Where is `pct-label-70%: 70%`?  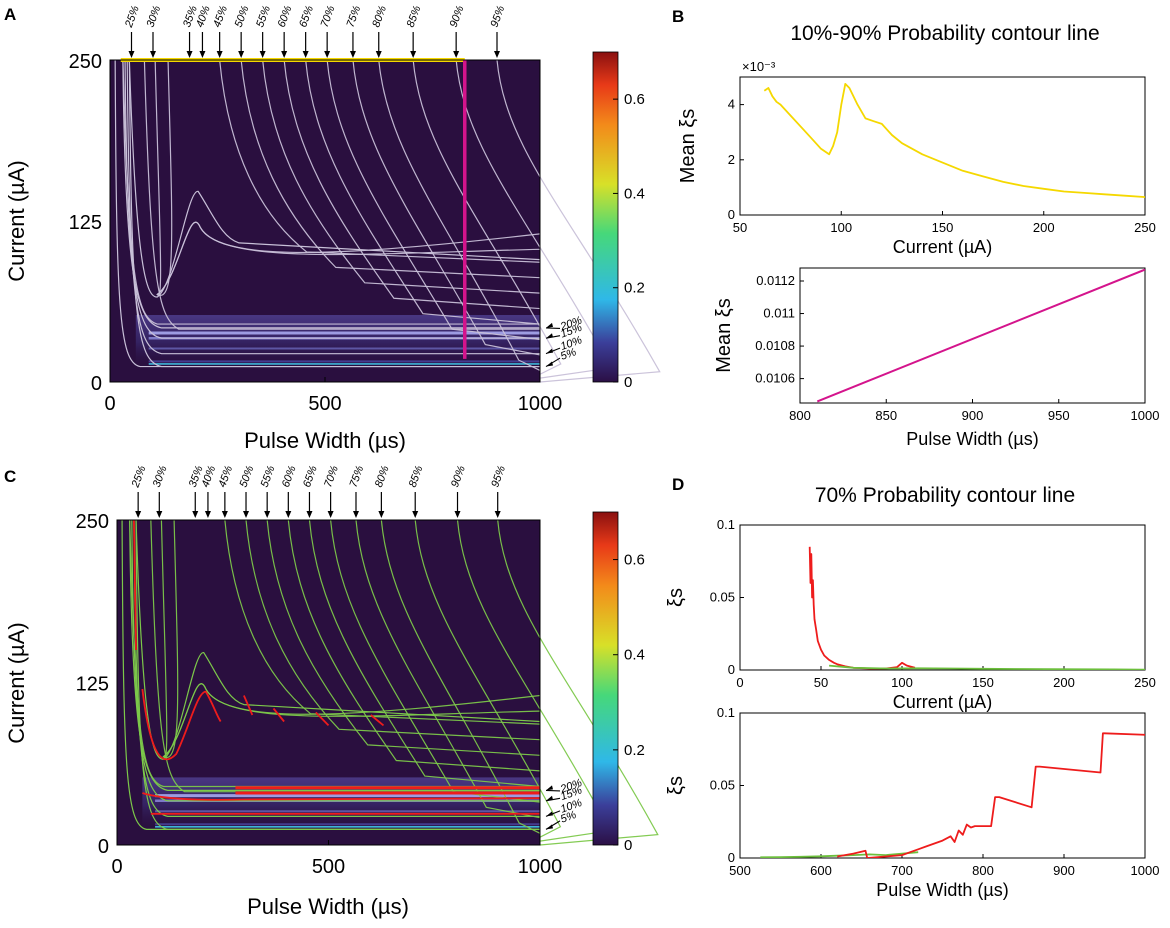 pct-label-70%: 70% is located at coordinates (331, 476).